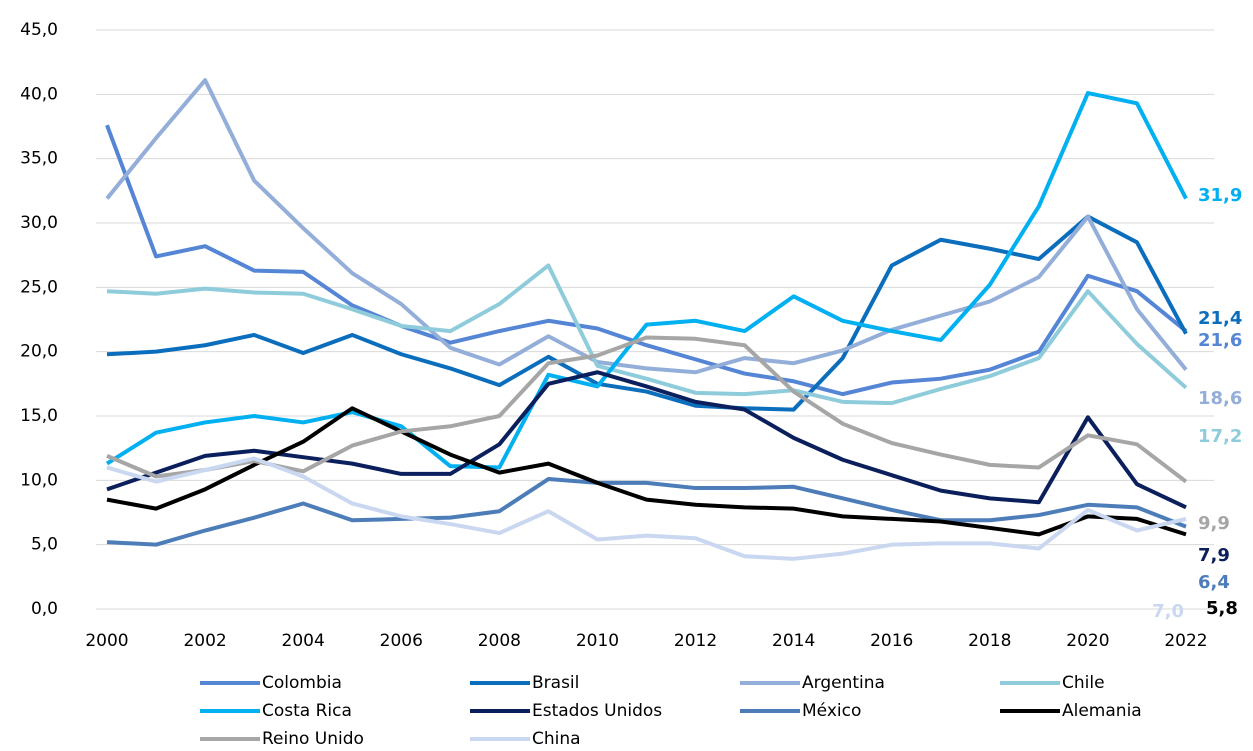 This screenshot has width=1253, height=751. I want to click on y-tick-label: 35,0, so click(39, 159).